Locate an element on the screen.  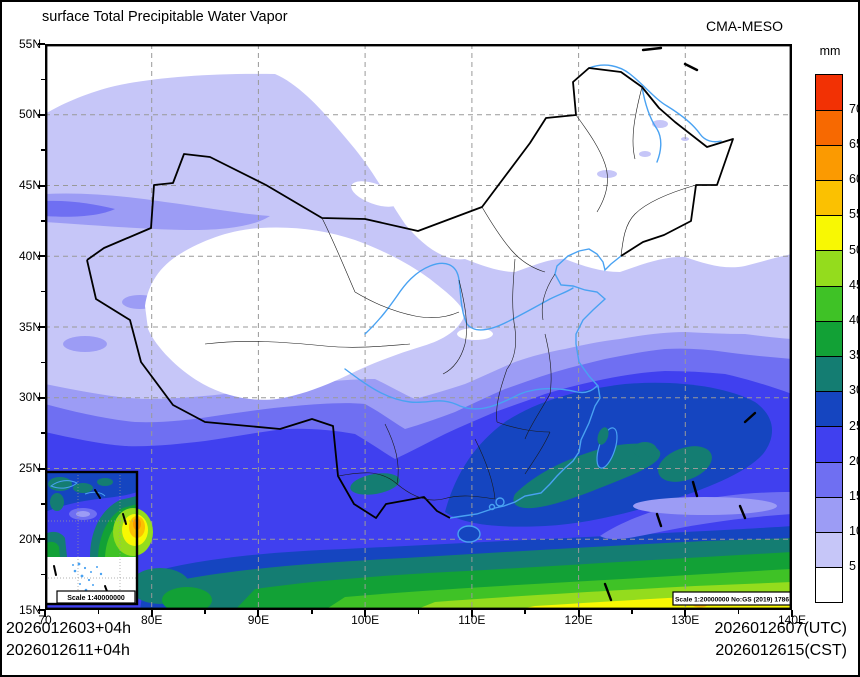
colorbar-label-65: 65 is located at coordinates (853, 143).